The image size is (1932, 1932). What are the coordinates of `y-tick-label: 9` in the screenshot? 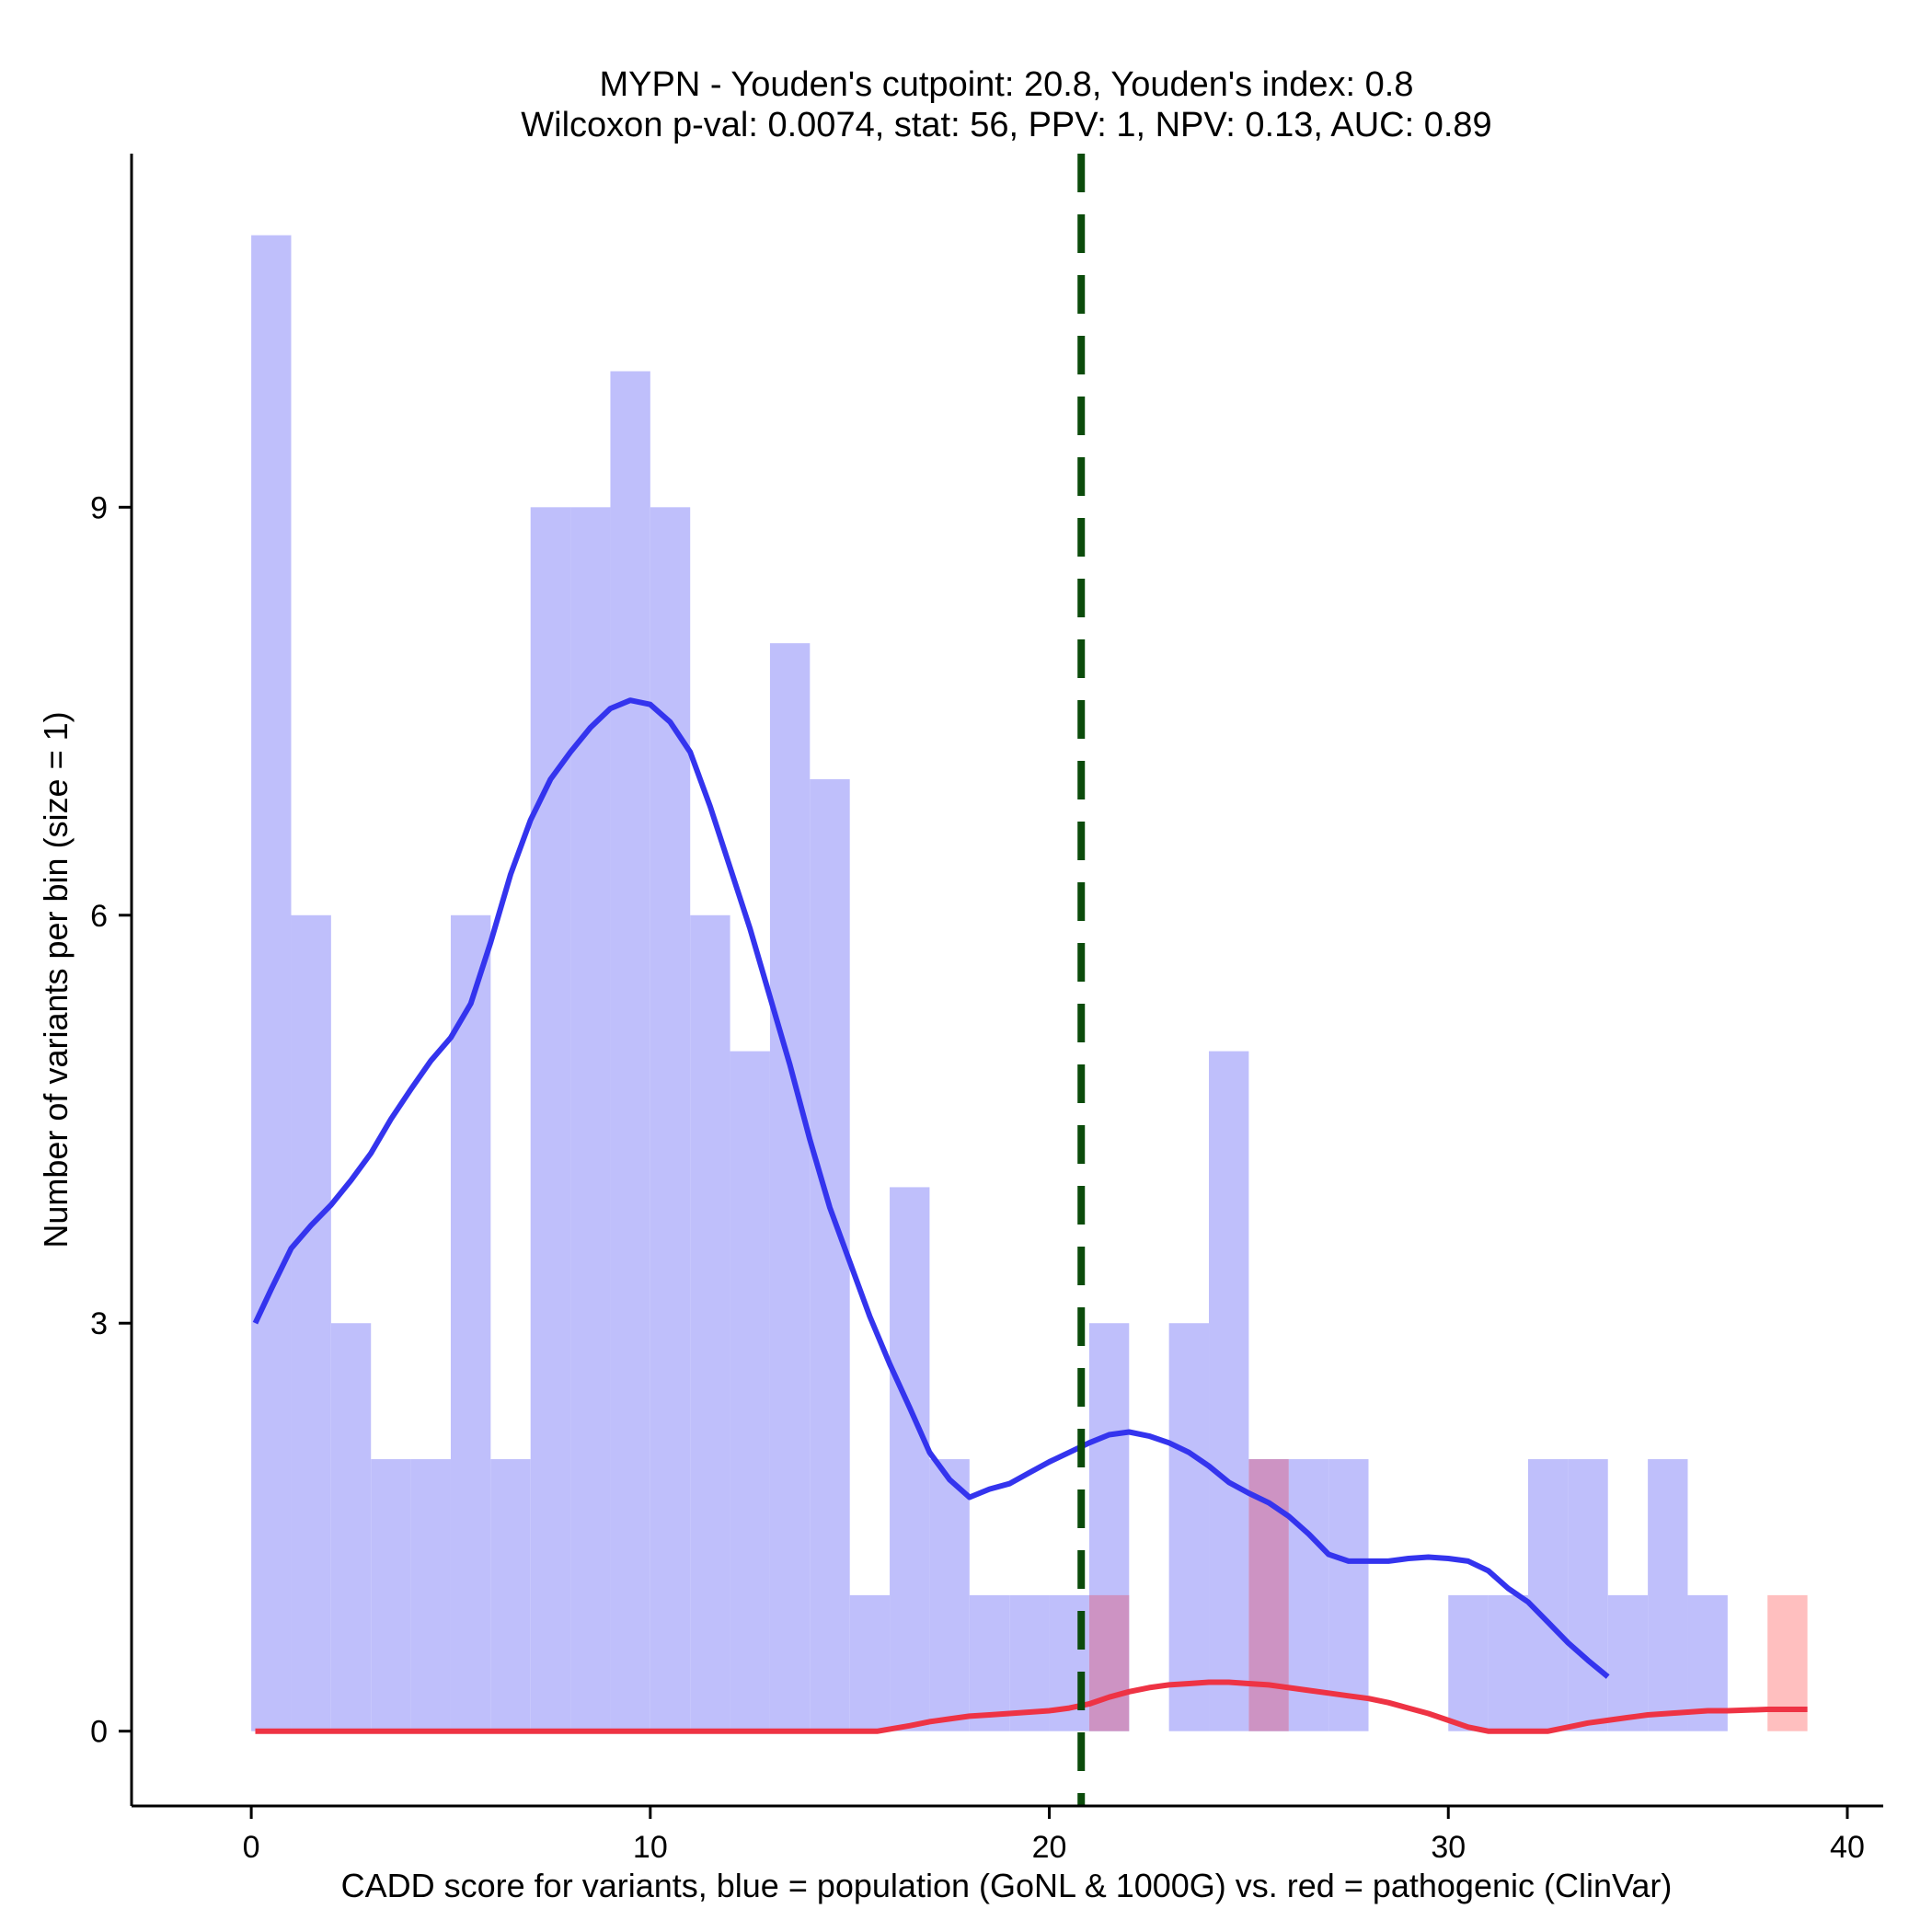 It's located at (99, 507).